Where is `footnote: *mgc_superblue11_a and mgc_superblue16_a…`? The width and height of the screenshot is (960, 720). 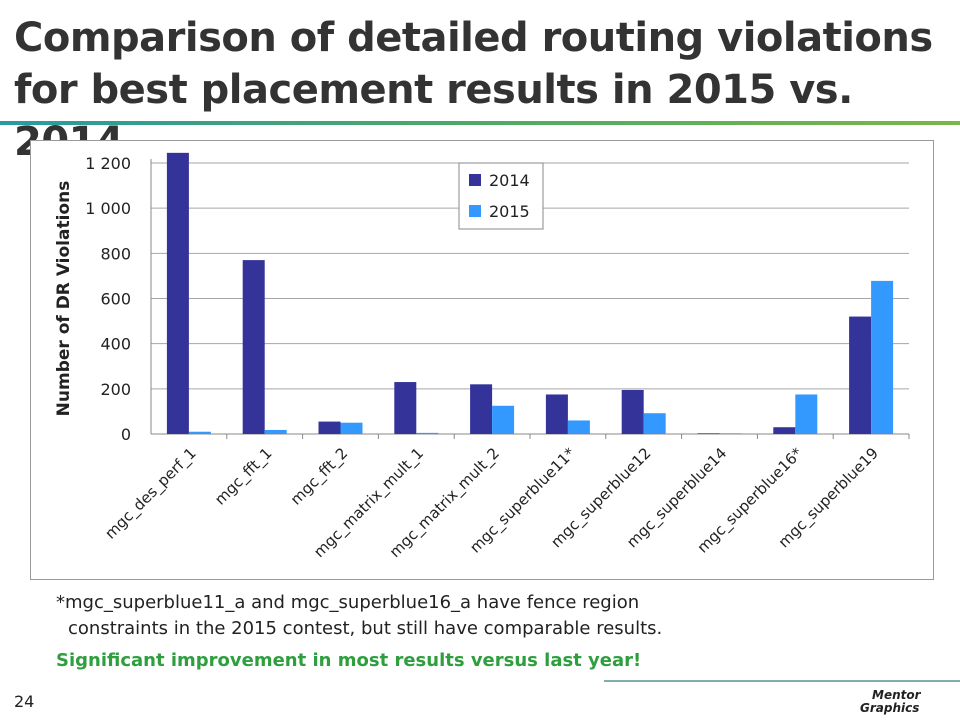
footnote: *mgc_superblue11_a and mgc_superblue16_a… is located at coordinates (436, 616).